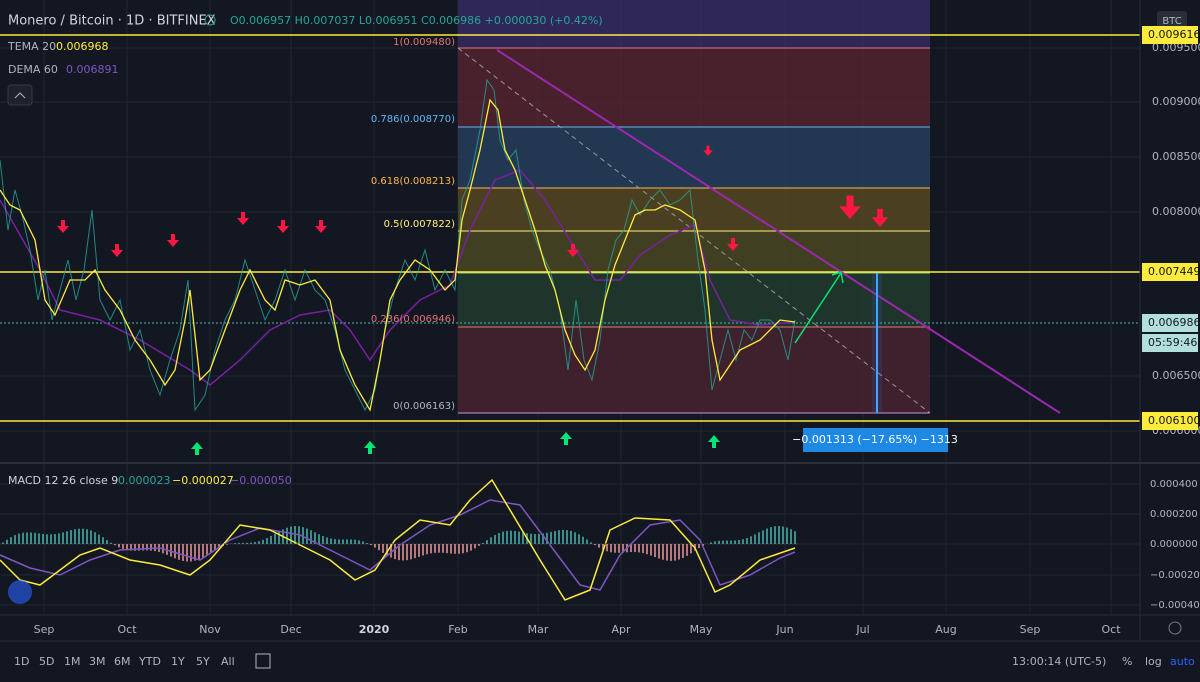 This screenshot has width=1200, height=682. Describe the element at coordinates (20, 592) in the screenshot. I see `logo` at that location.